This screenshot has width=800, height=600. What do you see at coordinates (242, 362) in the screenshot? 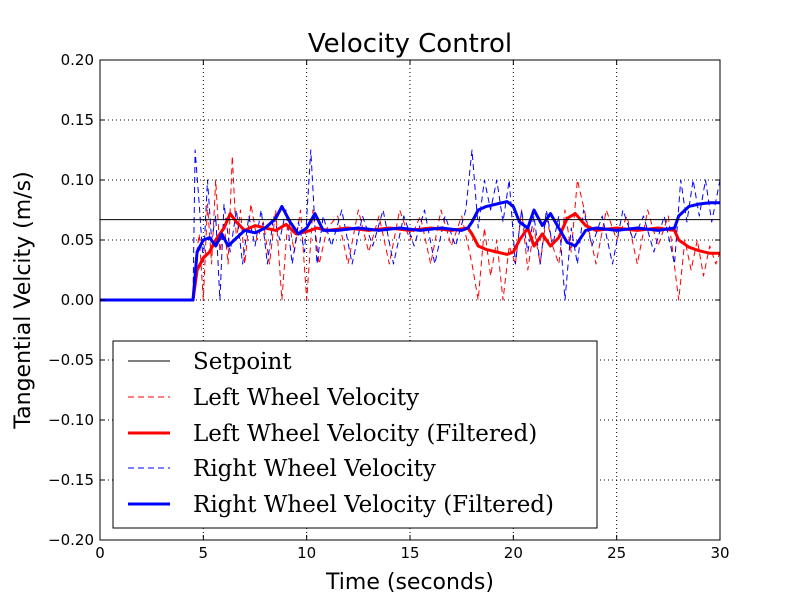
I see `legend-label: Setpoint` at bounding box center [242, 362].